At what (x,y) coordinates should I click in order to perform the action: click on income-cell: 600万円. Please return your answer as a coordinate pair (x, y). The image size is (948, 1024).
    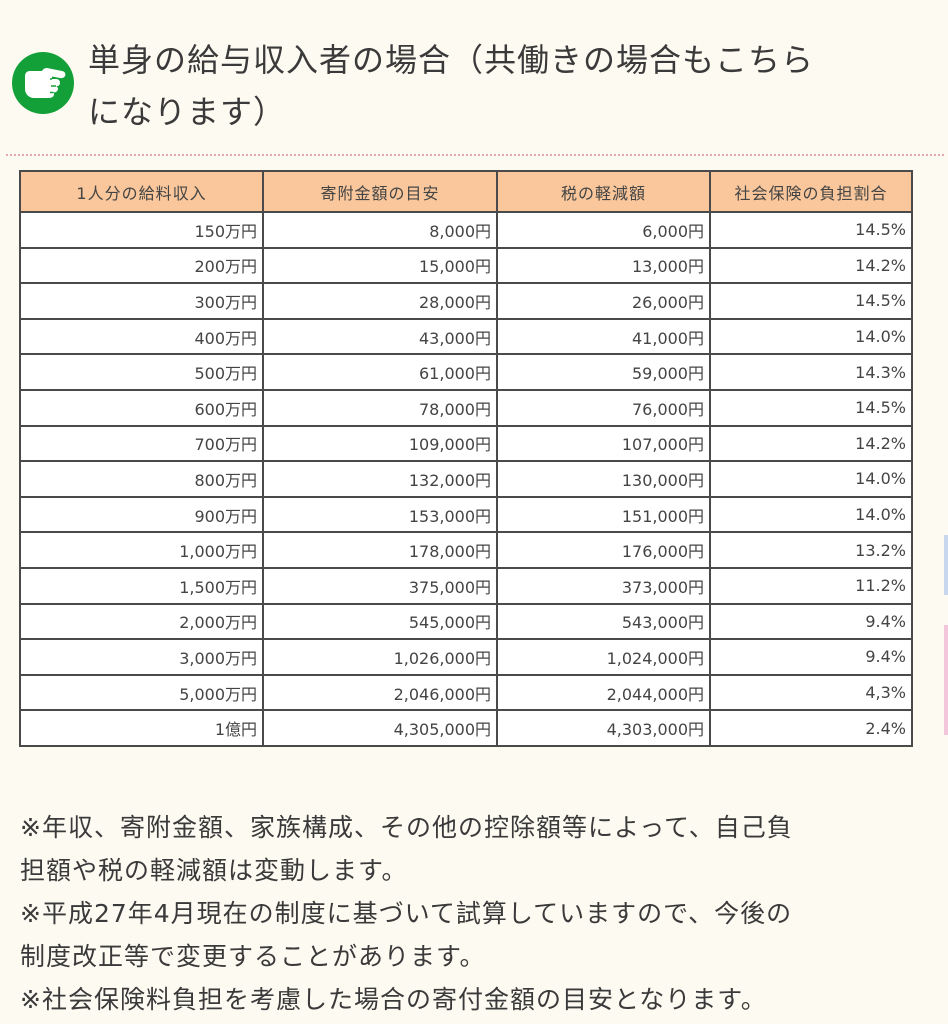
    Looking at the image, I should click on (141, 407).